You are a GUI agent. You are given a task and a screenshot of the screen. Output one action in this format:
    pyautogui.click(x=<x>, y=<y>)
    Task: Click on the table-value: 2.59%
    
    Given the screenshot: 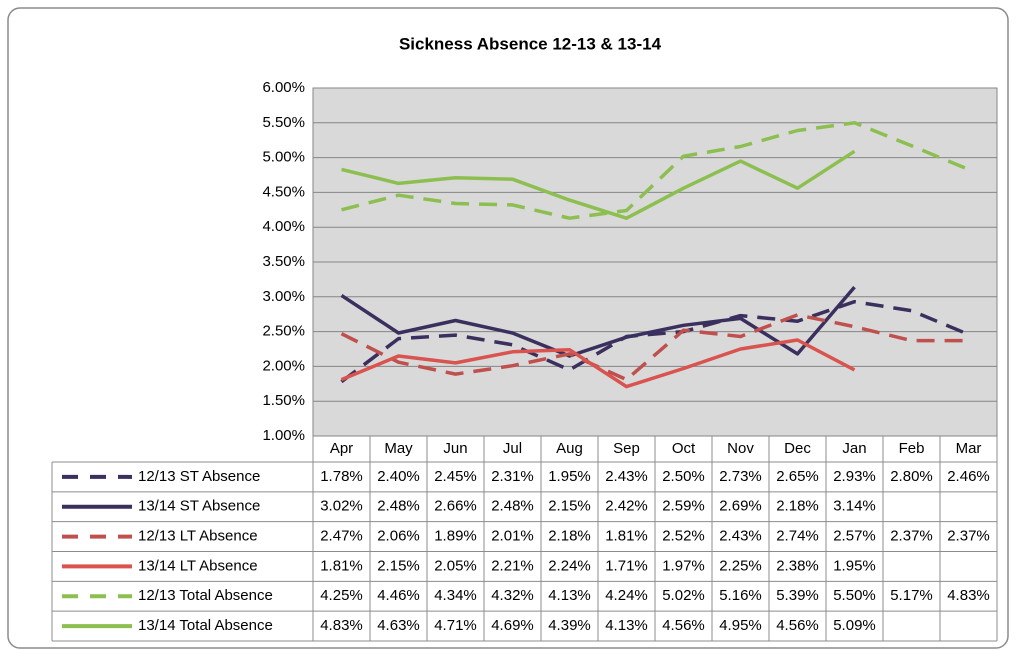 What is the action you would take?
    pyautogui.click(x=683, y=506)
    